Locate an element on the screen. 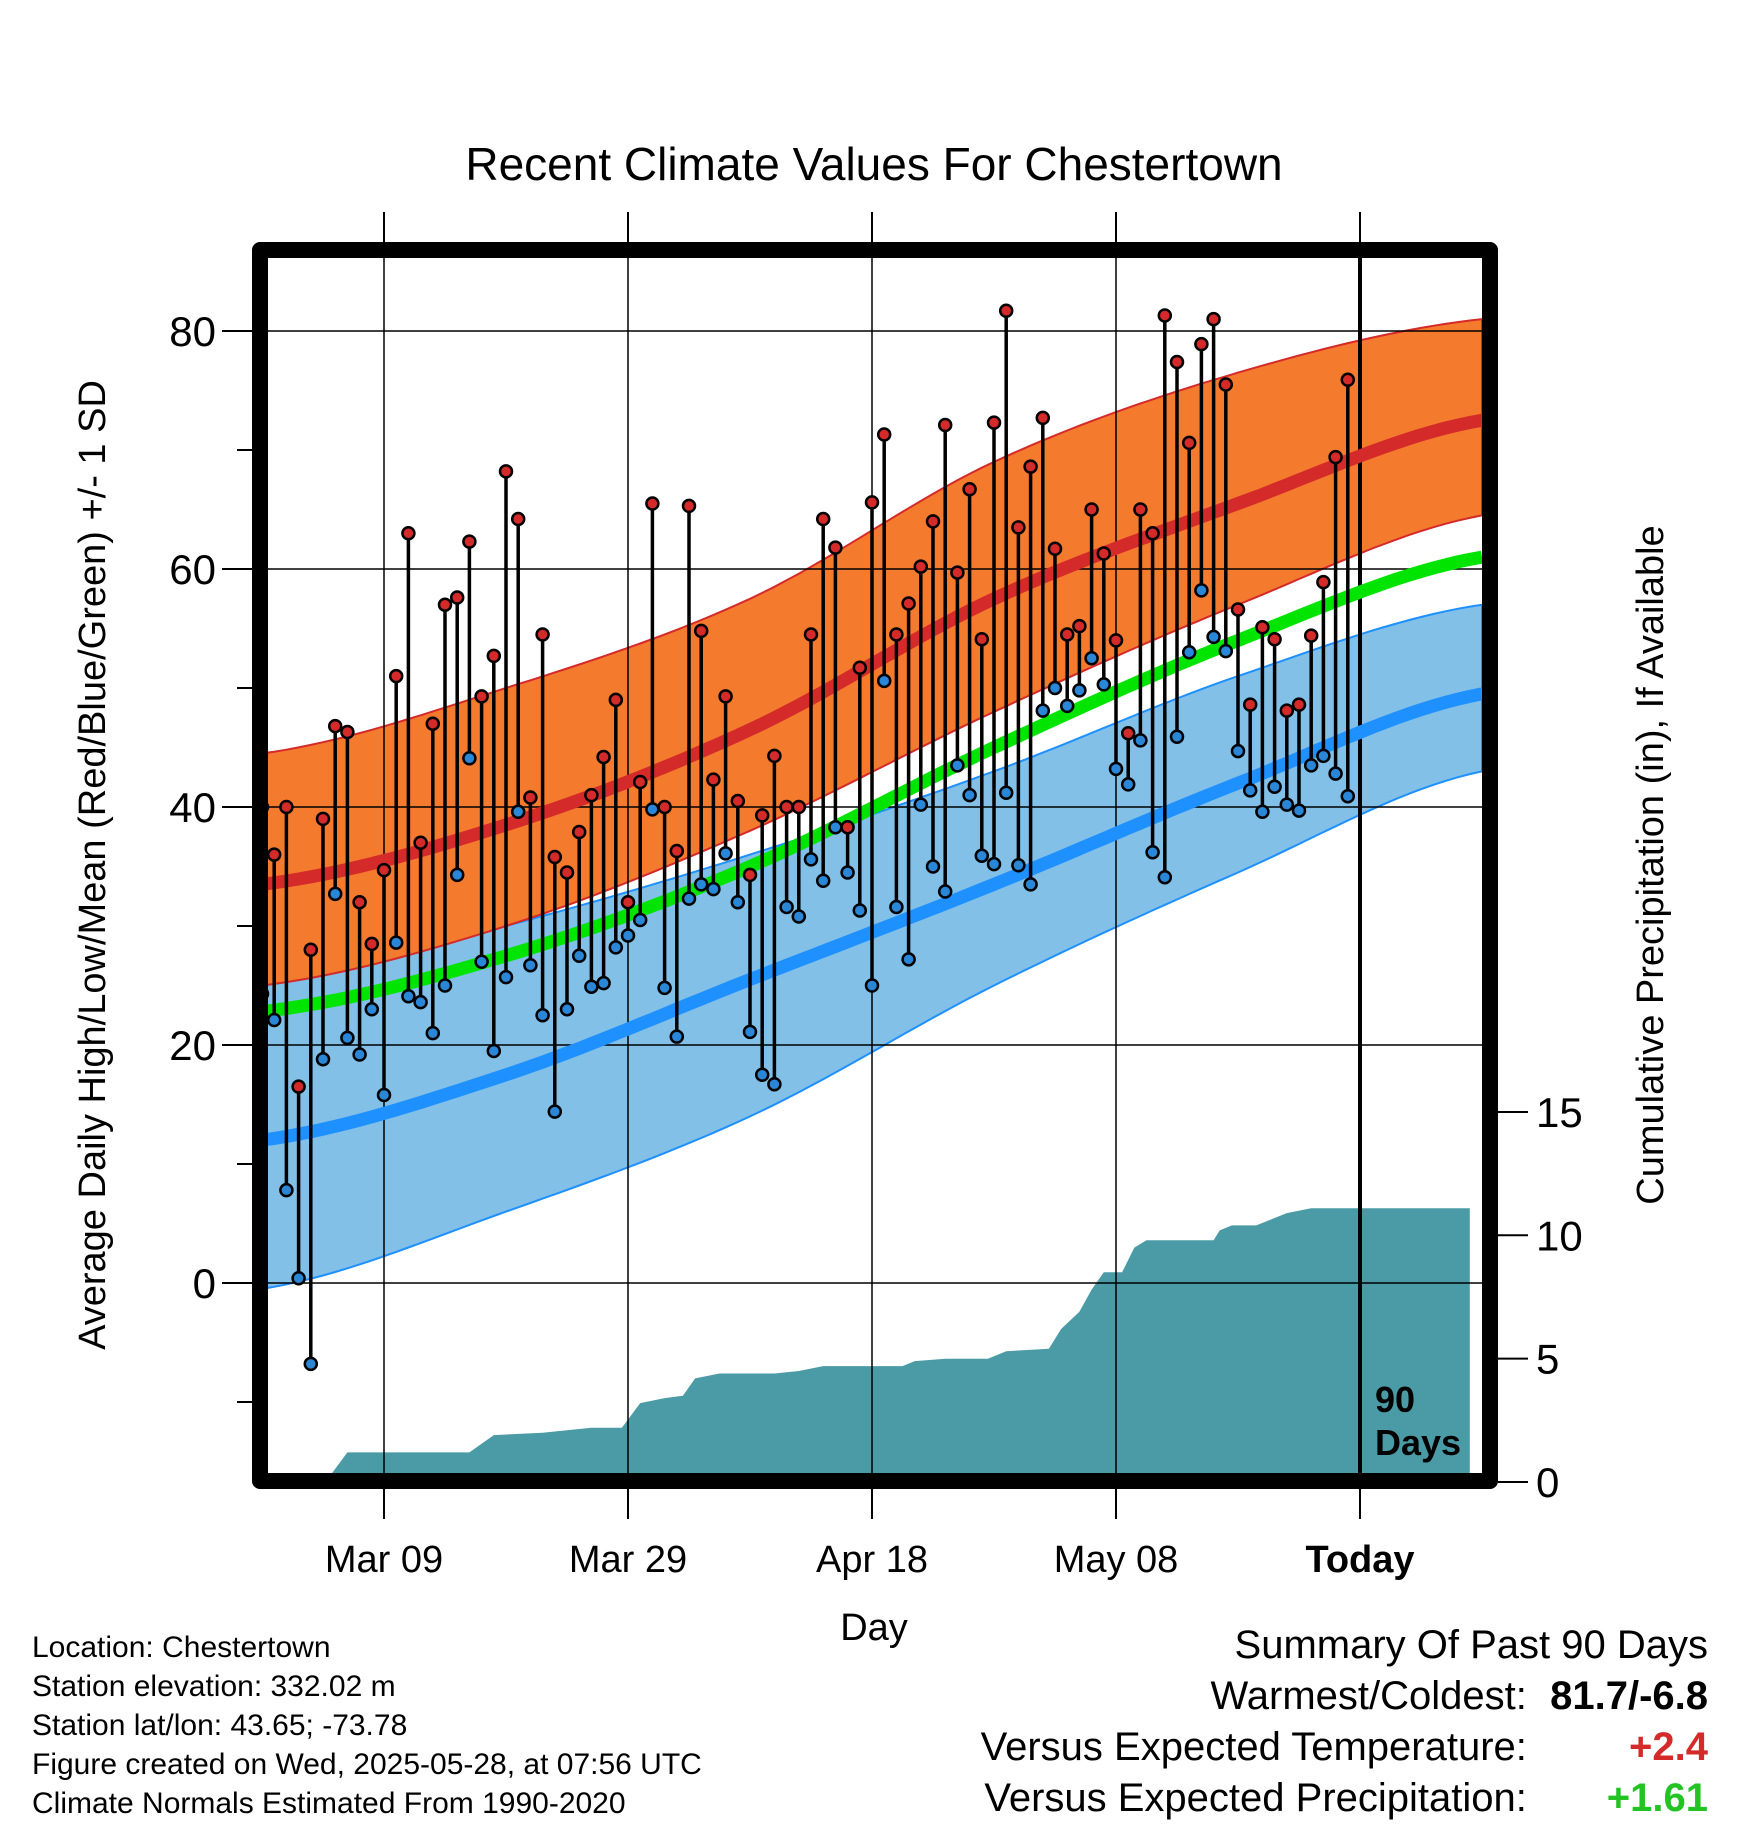  temp-value: +2.4 is located at coordinates (1668, 1747).